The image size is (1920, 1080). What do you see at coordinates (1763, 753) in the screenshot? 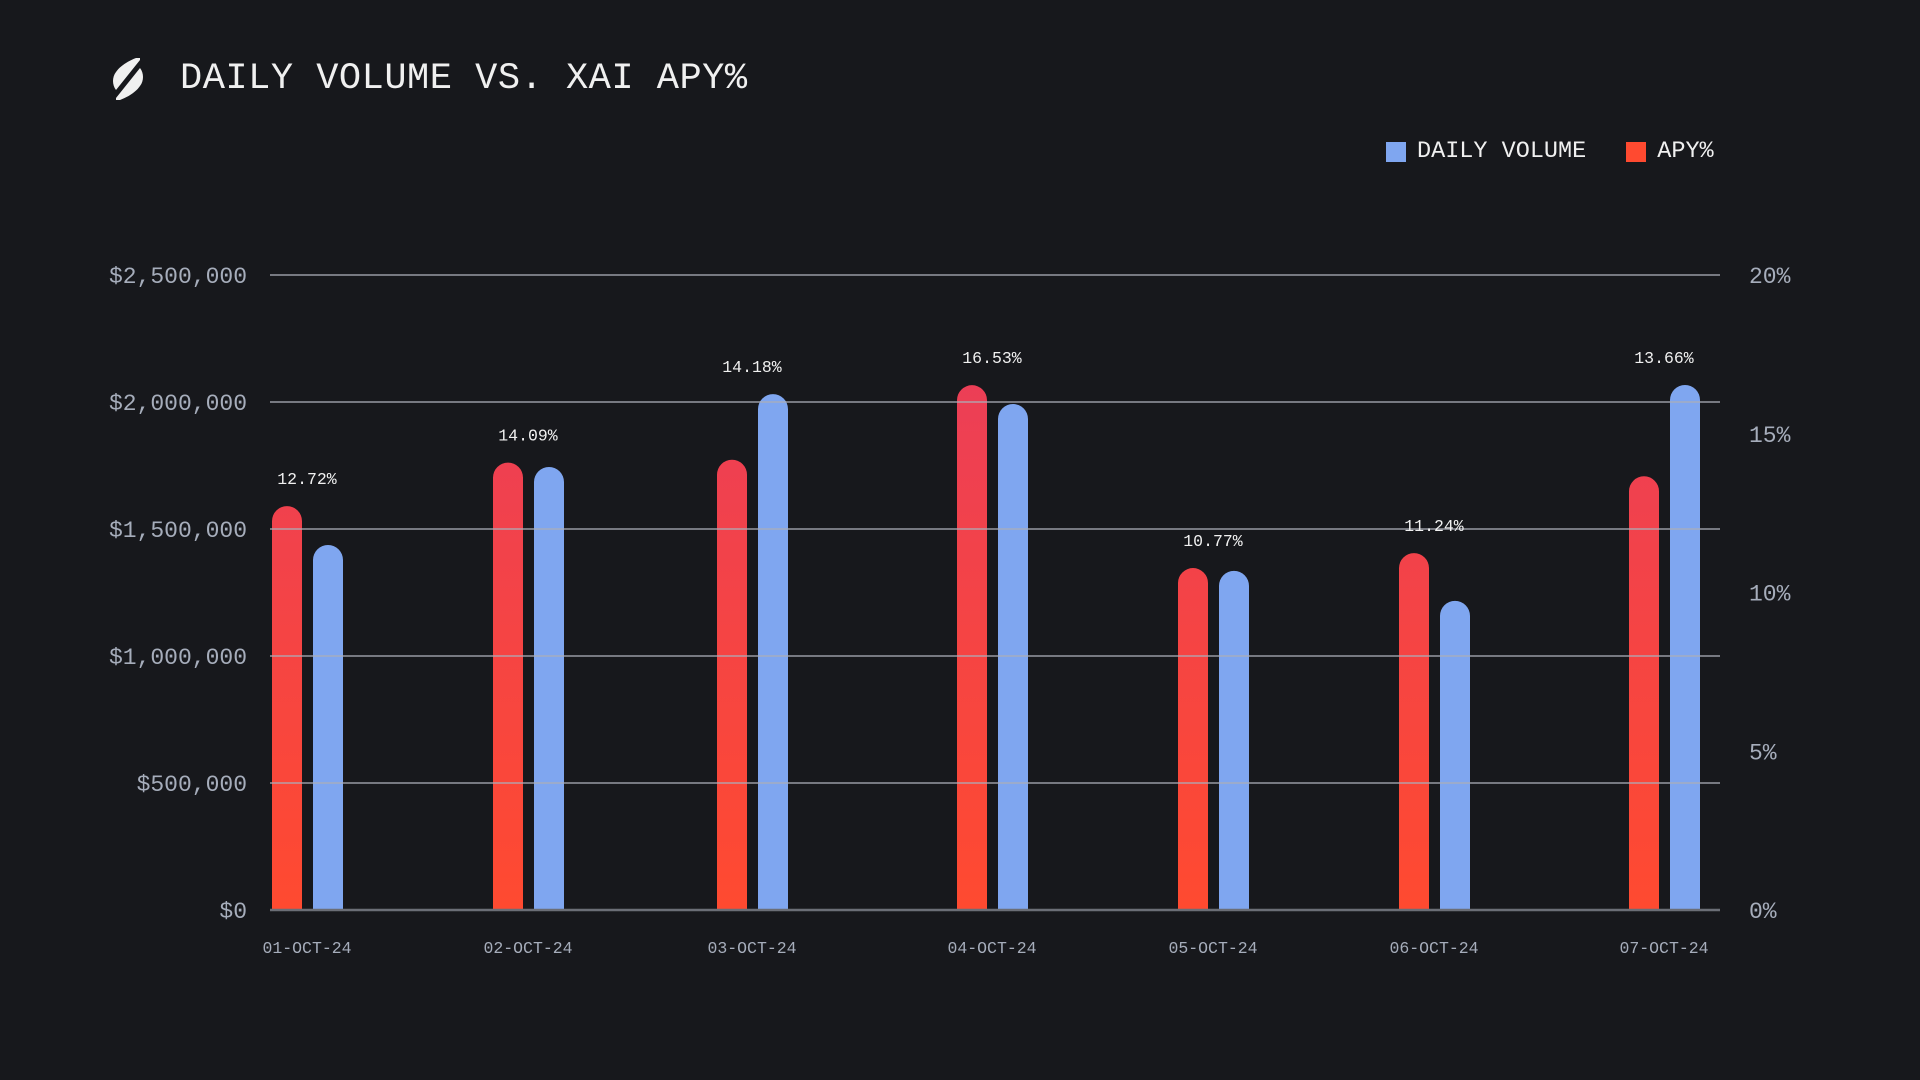
I see `y-tick-label-right: 5%` at bounding box center [1763, 753].